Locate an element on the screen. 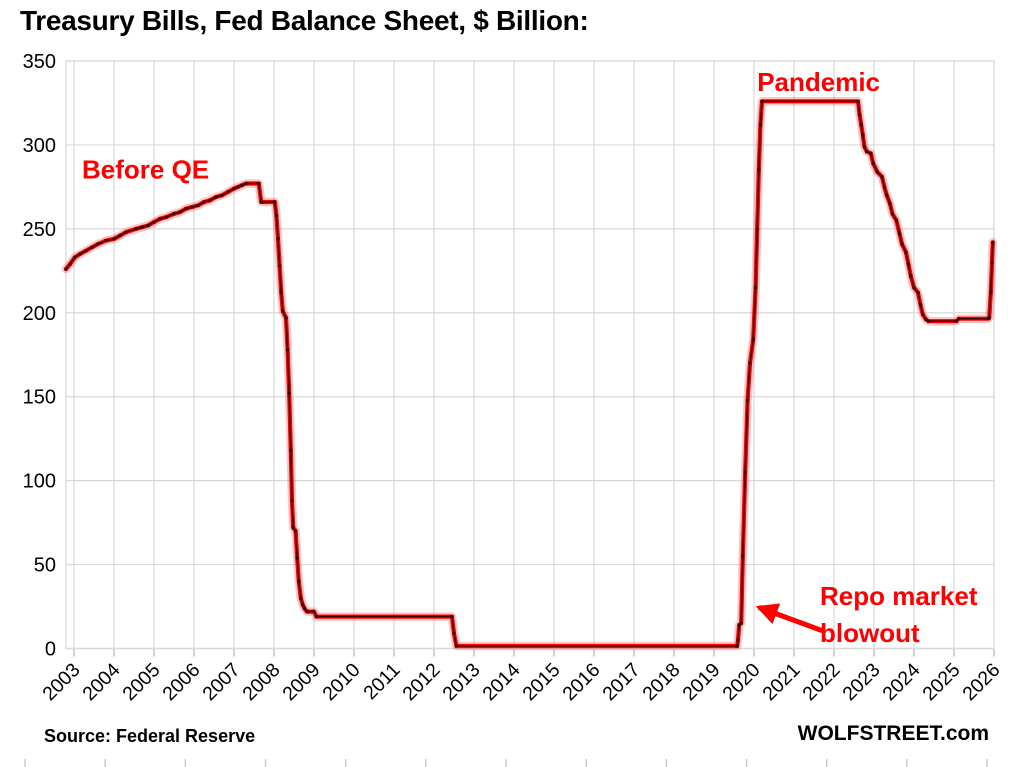 The height and width of the screenshot is (767, 1010). x-tick-label: 2016 is located at coordinates (581, 682).